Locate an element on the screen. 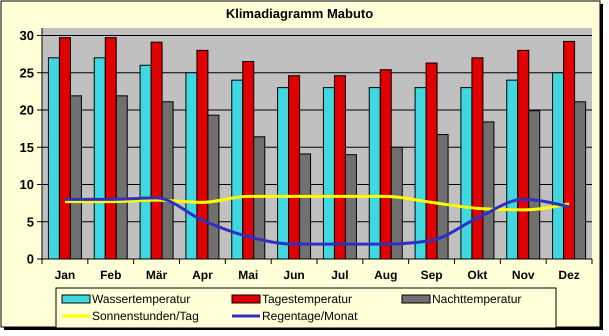  y-tick-label: 0 is located at coordinates (30, 259).